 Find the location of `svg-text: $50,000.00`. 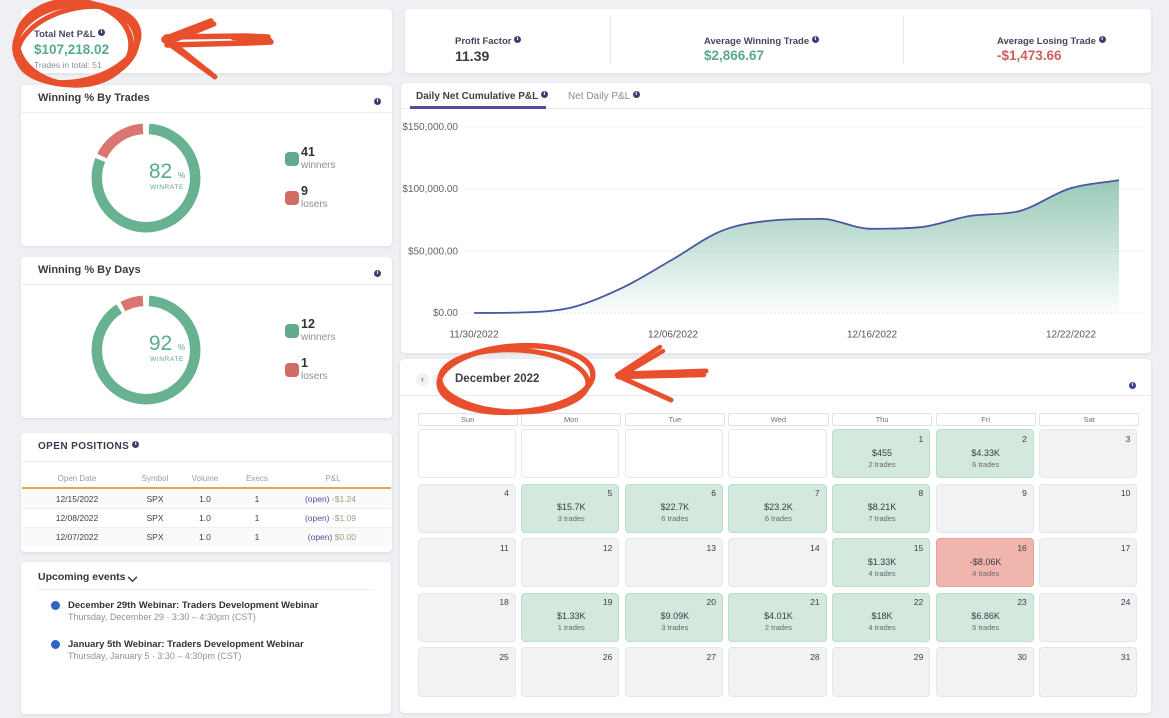

svg-text: $50,000.00 is located at coordinates (433, 252).